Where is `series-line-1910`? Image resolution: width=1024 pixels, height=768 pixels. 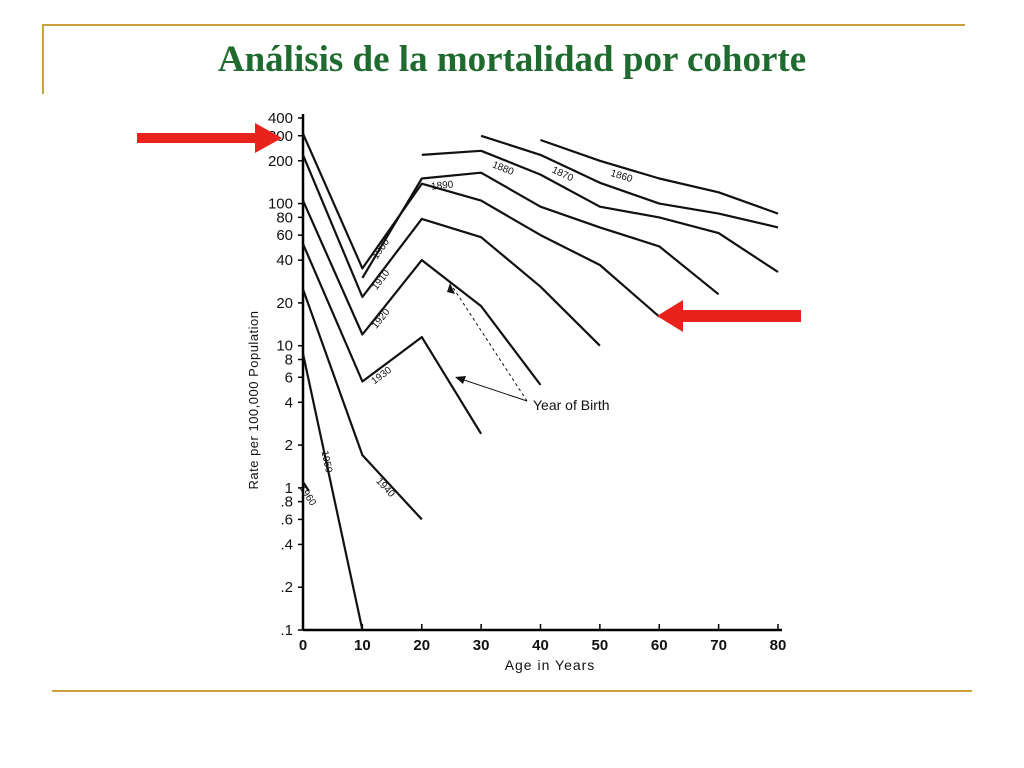 series-line-1910 is located at coordinates (451, 250).